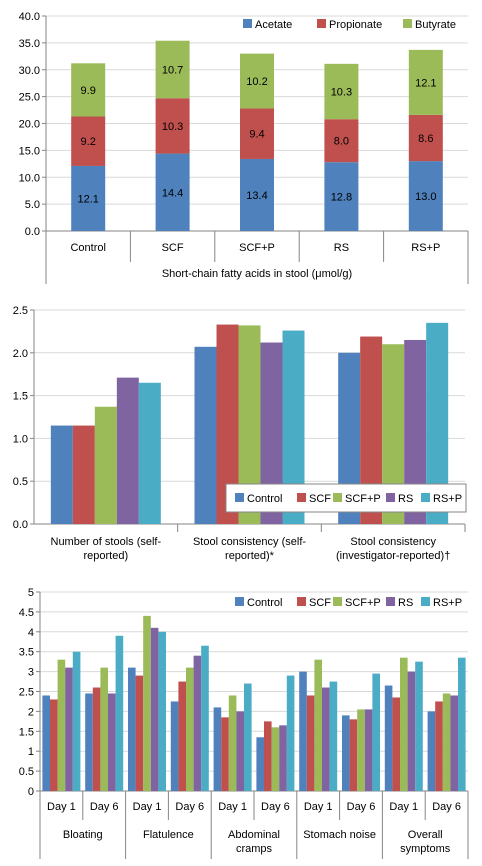  Describe the element at coordinates (29, 98) in the screenshot. I see `y-tick-label: 25.0` at that location.